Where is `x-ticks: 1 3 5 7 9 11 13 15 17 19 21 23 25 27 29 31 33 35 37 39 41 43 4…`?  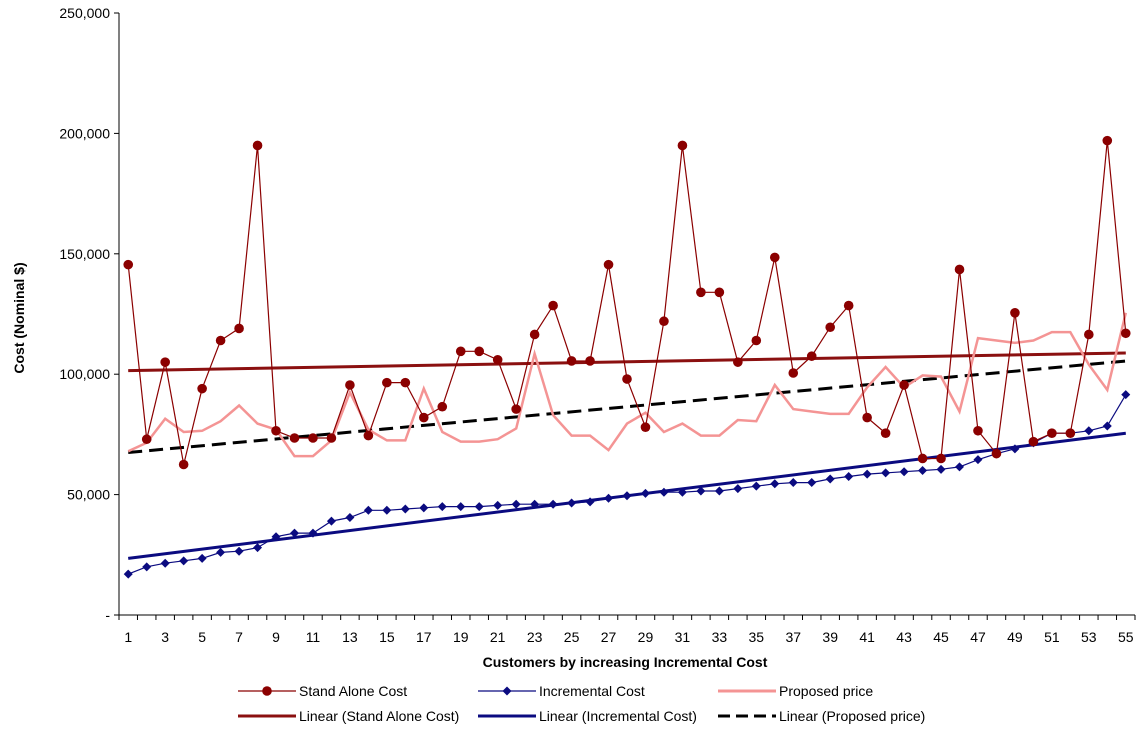
x-ticks: 1 3 5 7 9 11 13 15 17 19 21 23 25 27 29 31 33 35 37 39 41 43 4… is located at coordinates (627, 630).